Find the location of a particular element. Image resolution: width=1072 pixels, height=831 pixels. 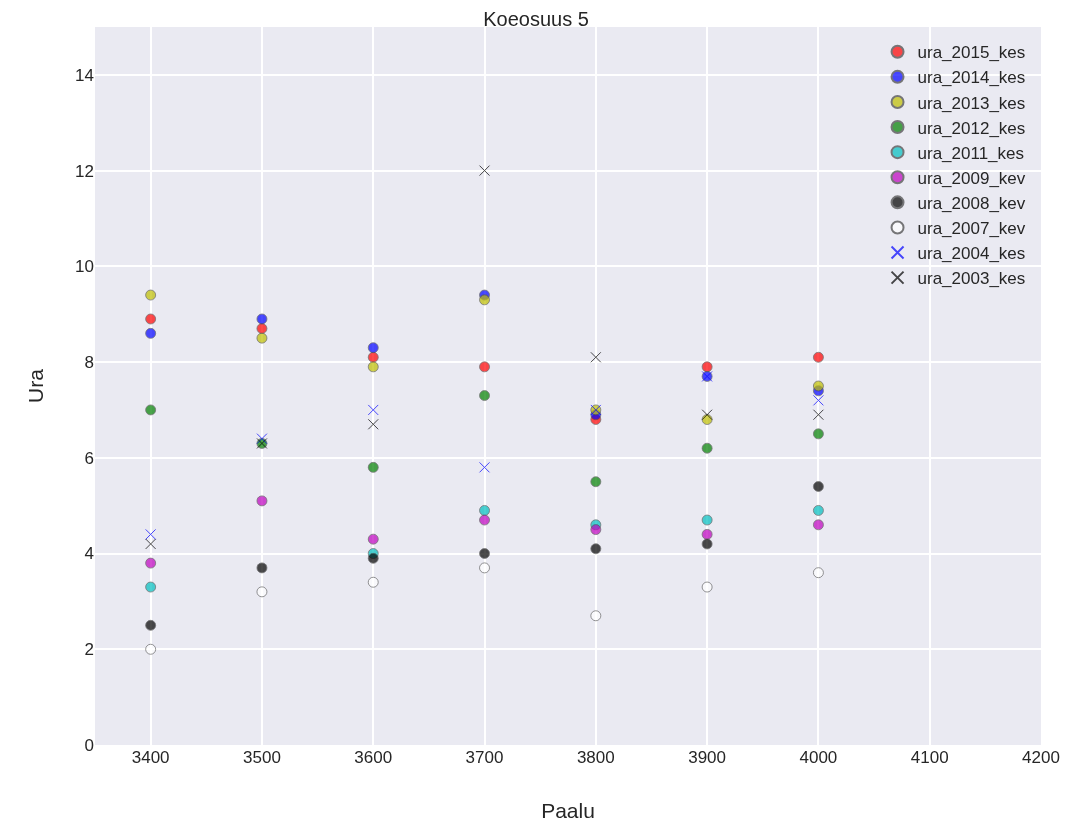

y-tick-label: 14 is located at coordinates (84, 75).